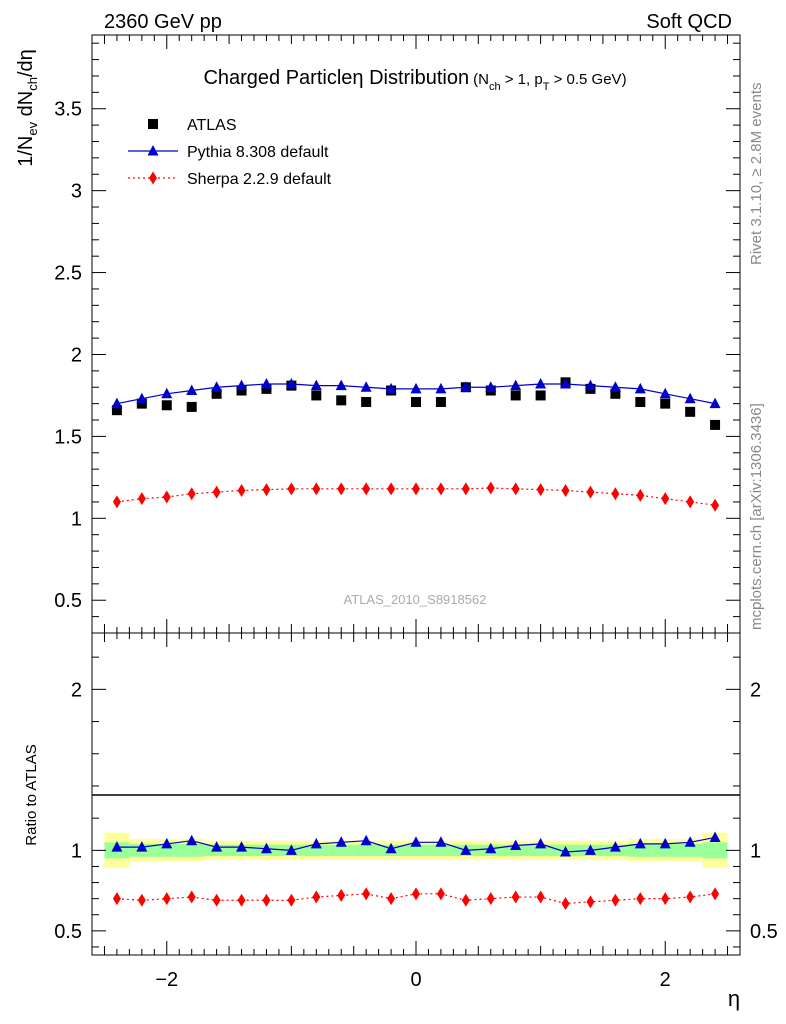 This screenshot has width=786, height=1024. I want to click on title-cut-mid: > 1, p, so click(522, 79).